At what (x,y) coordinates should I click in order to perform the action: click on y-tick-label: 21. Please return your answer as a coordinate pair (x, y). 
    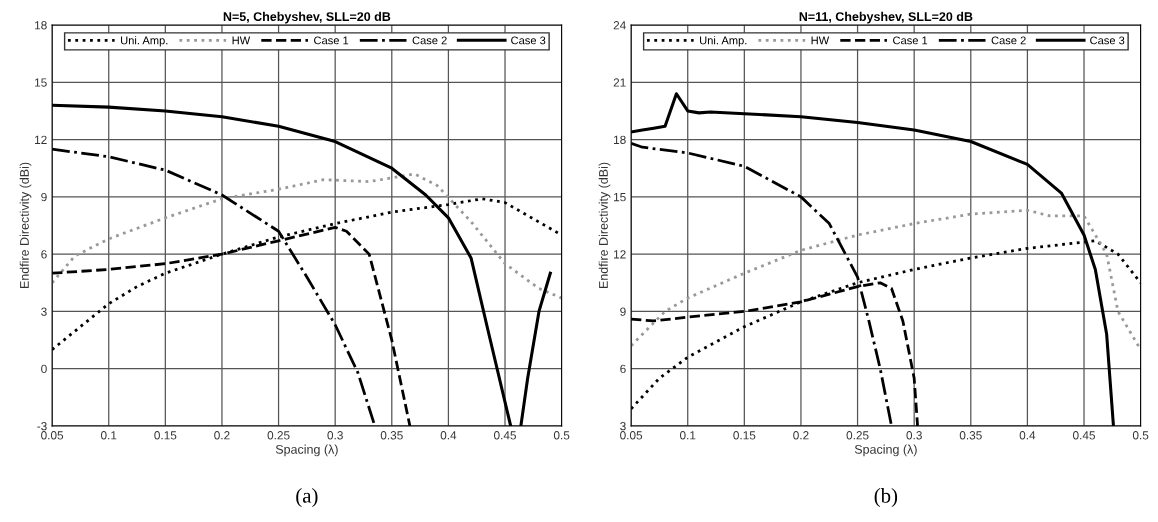
    Looking at the image, I should click on (619, 82).